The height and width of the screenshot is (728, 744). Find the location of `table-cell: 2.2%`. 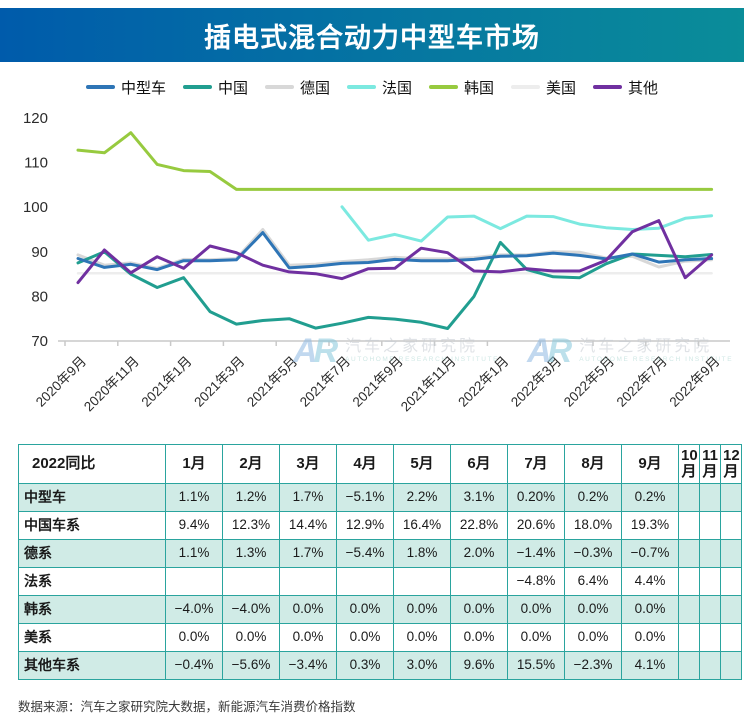

table-cell: 2.2% is located at coordinates (422, 497).